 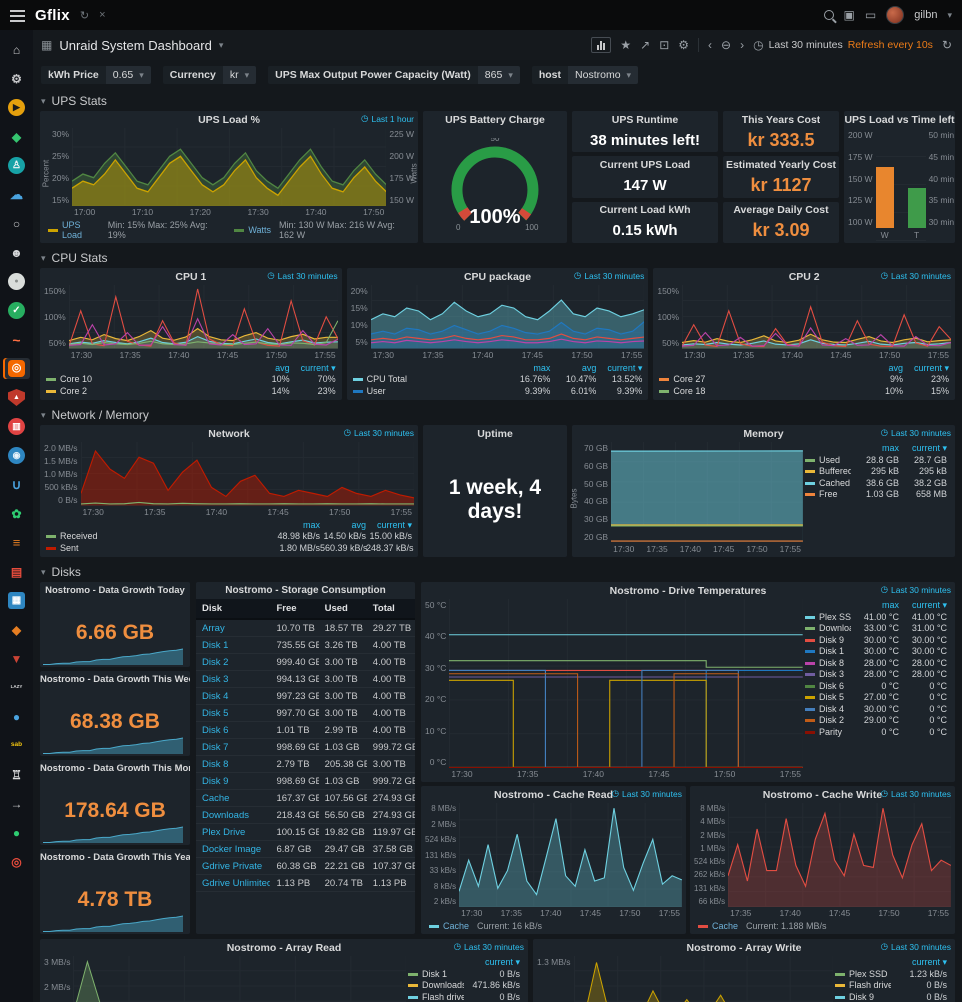 I want to click on variable-value: Nostromo ▾, so click(x=603, y=75).